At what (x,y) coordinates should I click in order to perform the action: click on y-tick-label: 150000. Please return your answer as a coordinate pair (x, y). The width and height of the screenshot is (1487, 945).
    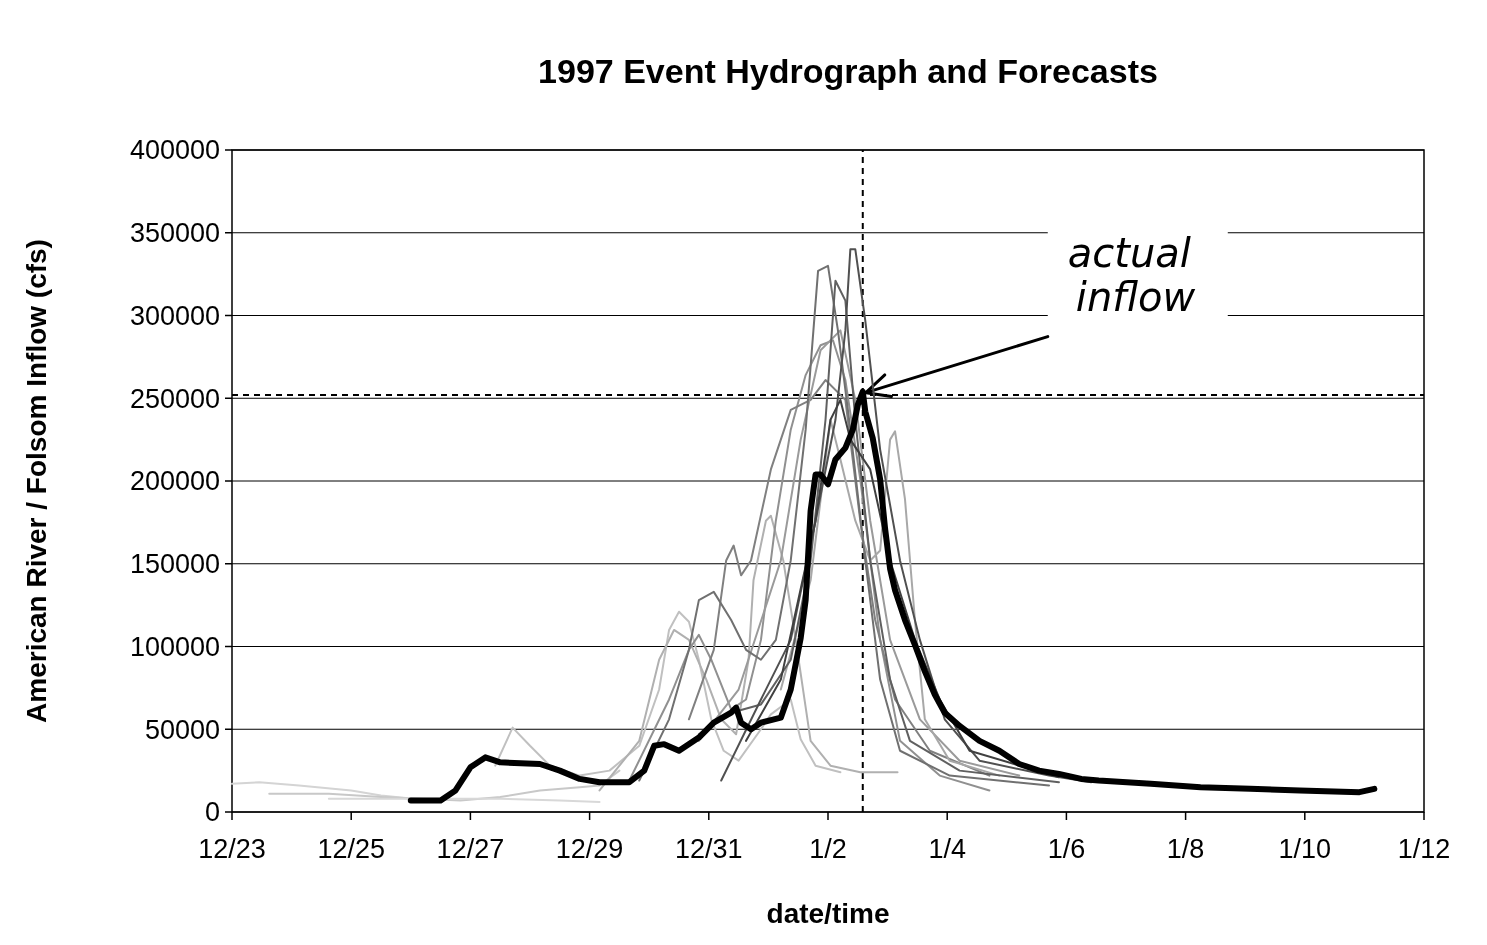
    Looking at the image, I should click on (174, 564).